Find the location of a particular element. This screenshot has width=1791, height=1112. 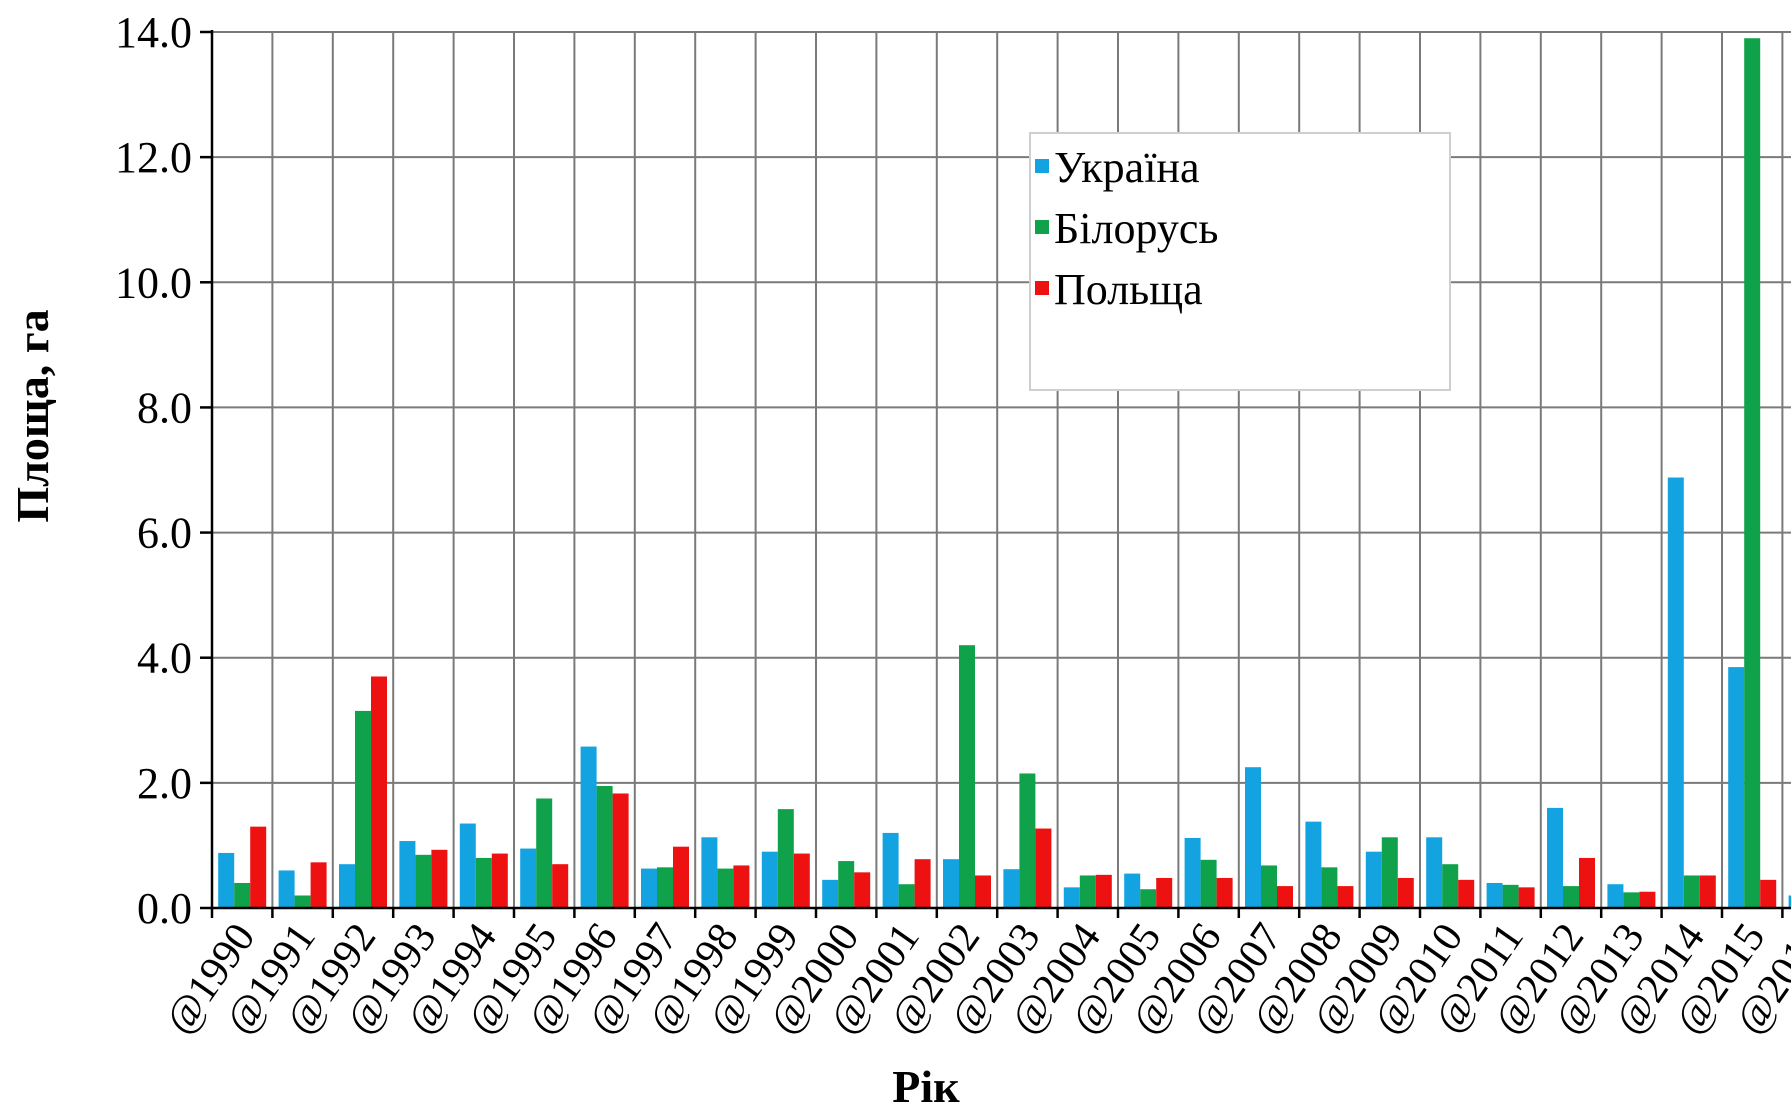

bar-poland-1995 is located at coordinates (560, 886).